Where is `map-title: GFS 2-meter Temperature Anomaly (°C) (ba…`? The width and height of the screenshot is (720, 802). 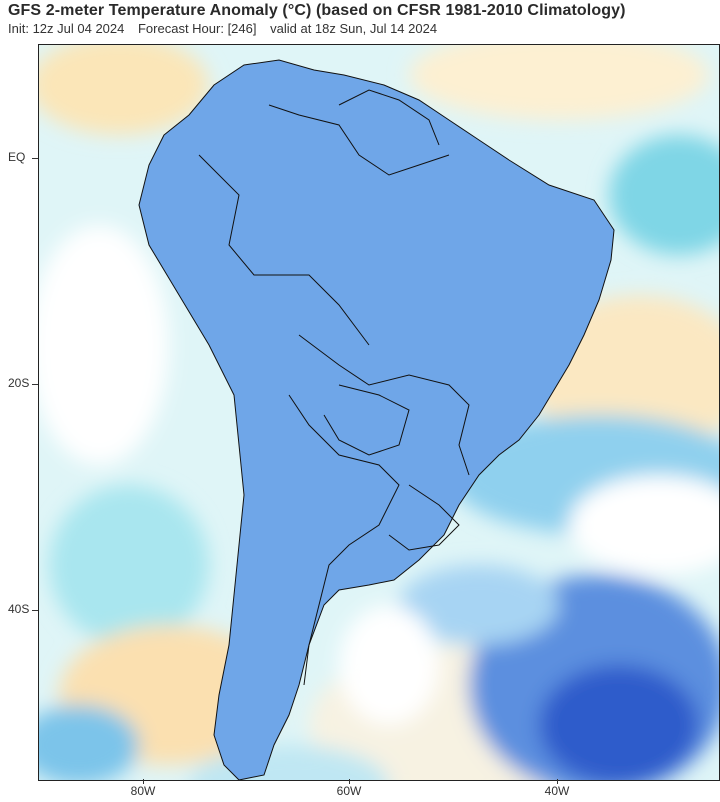
map-title: GFS 2-meter Temperature Anomaly (°C) (ba… is located at coordinates (317, 10).